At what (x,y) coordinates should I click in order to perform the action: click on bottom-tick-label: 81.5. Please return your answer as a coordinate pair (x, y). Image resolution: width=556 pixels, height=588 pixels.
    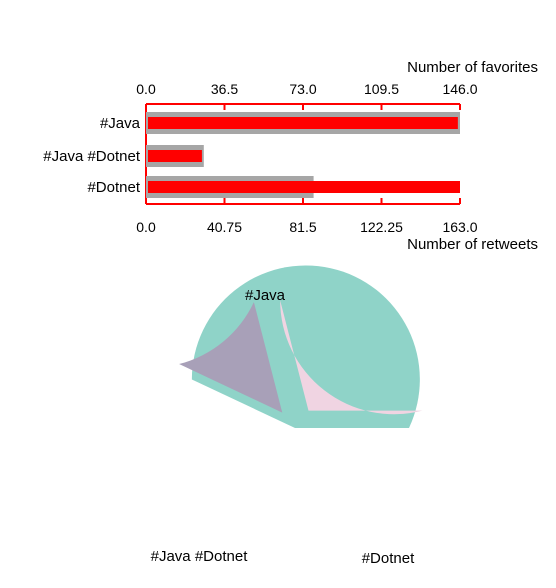
    Looking at the image, I should click on (302, 227).